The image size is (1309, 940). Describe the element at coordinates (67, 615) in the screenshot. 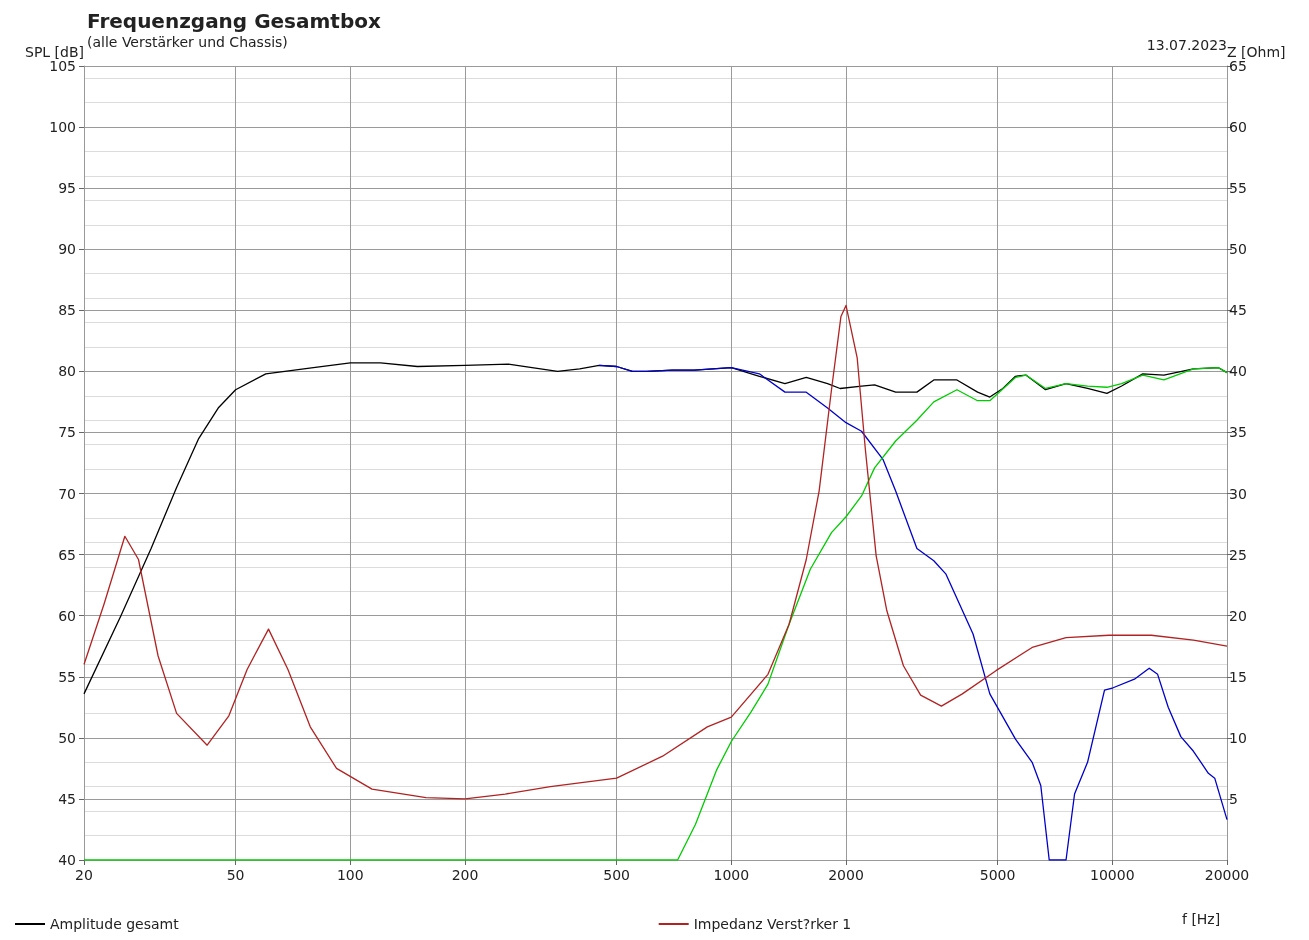

I see `y-tick-label: 60` at that location.